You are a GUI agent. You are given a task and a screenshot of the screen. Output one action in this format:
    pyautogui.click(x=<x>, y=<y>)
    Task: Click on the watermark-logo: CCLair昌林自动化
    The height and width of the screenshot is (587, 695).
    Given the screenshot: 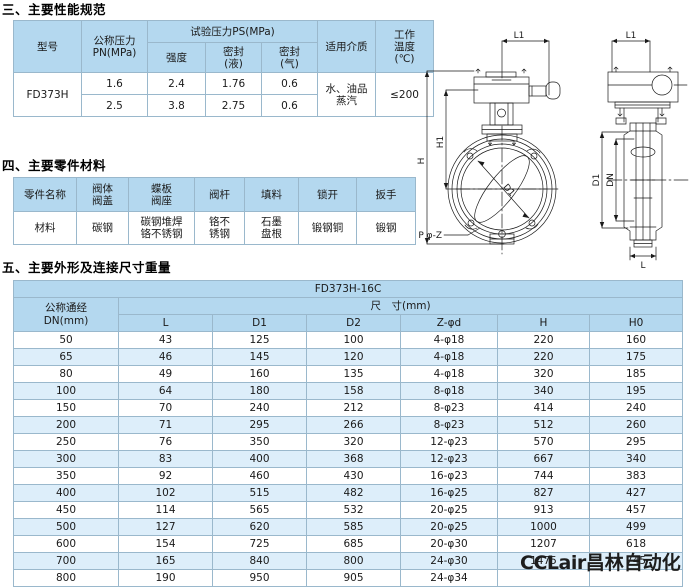 What is the action you would take?
    pyautogui.click(x=600, y=561)
    